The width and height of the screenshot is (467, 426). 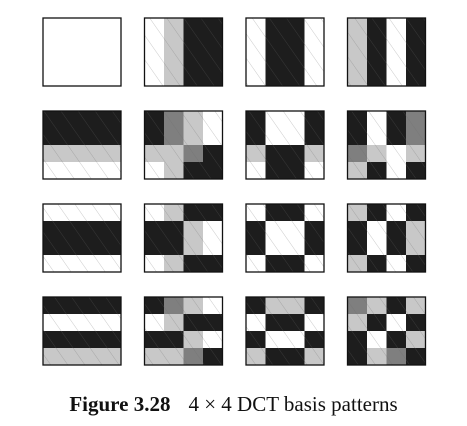 I want to click on figure-label: Figure 3.28, so click(x=120, y=404).